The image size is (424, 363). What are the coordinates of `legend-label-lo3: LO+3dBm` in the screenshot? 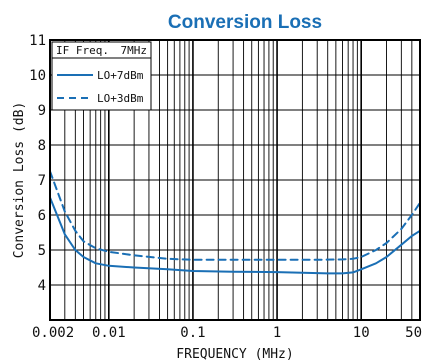 It's located at (120, 98).